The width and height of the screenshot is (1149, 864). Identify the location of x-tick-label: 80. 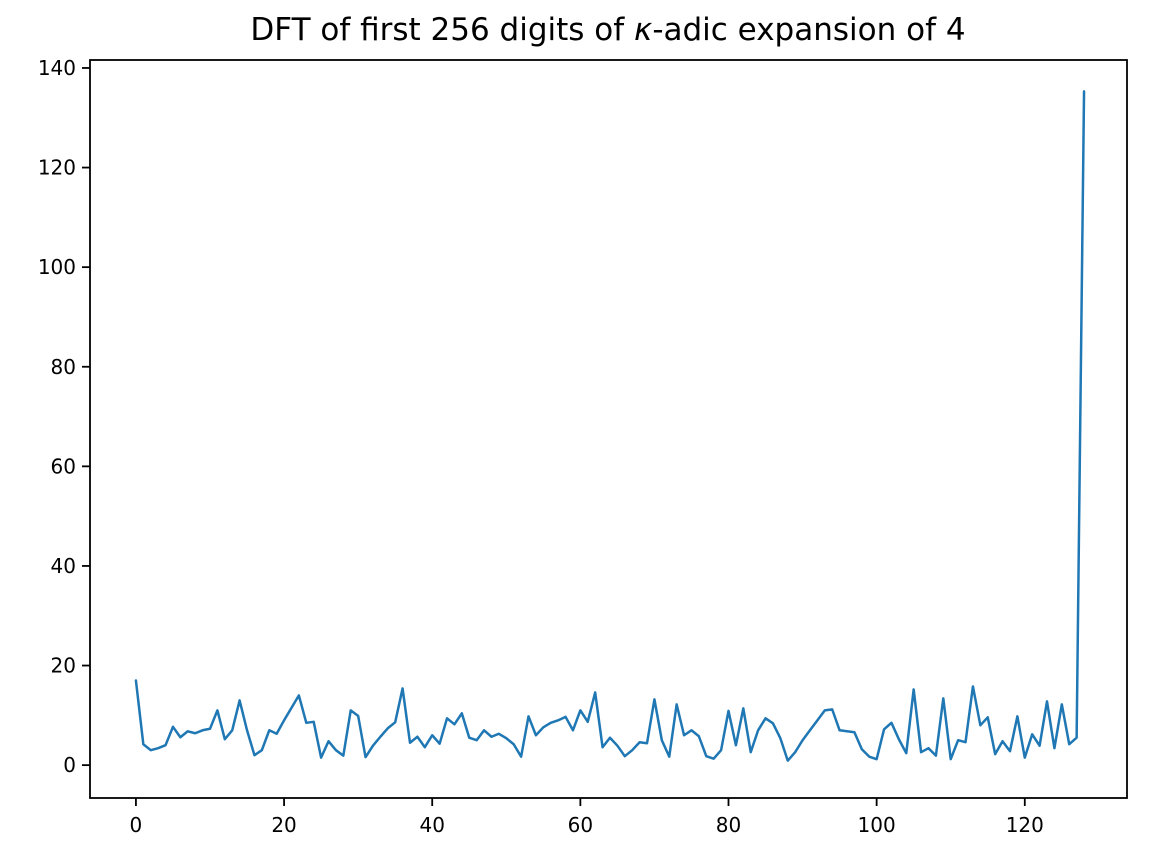
(728, 825).